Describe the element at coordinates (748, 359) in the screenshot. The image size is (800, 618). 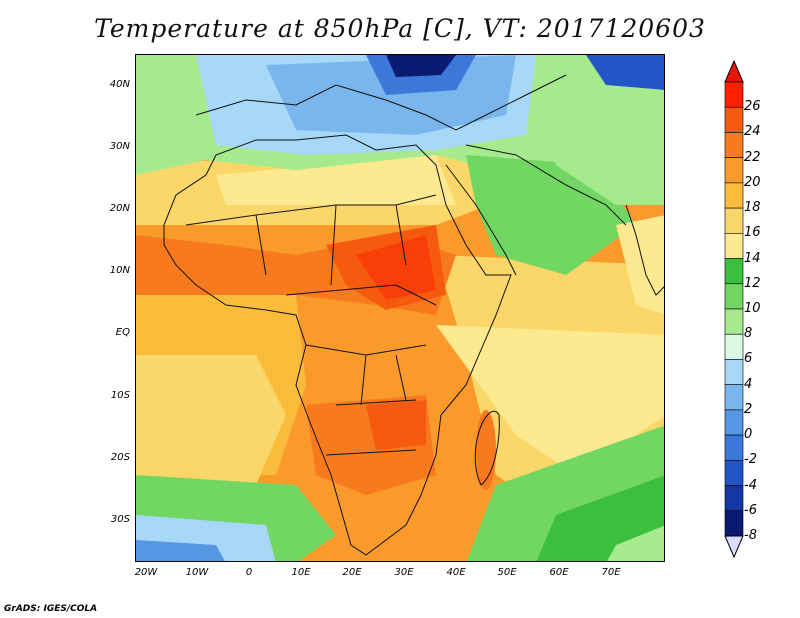
I see `colorbar-label: 6` at that location.